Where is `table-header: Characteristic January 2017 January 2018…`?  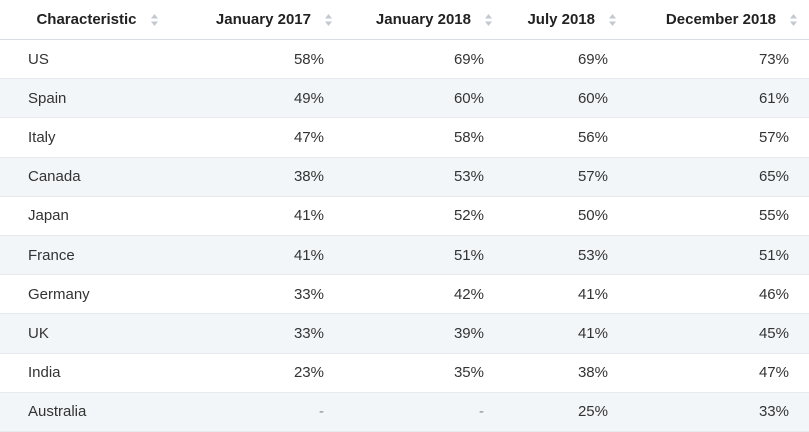 table-header: Characteristic January 2017 January 2018… is located at coordinates (404, 20).